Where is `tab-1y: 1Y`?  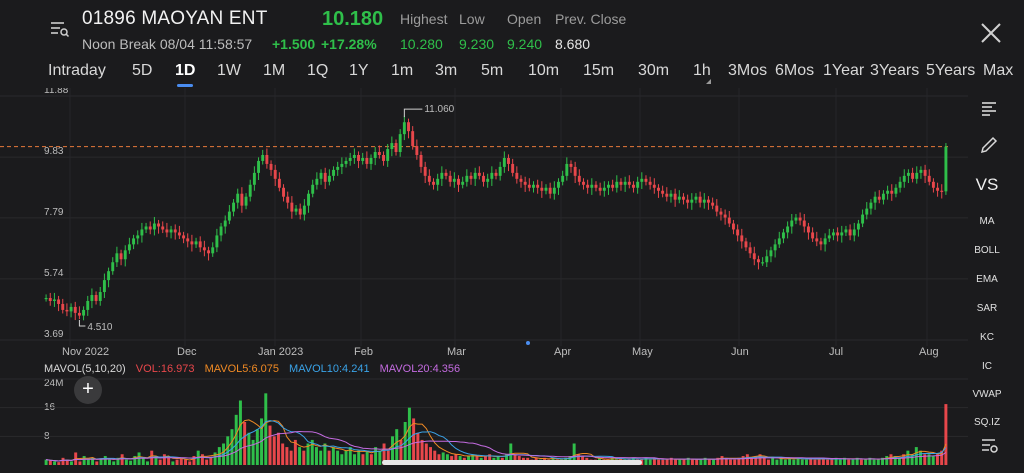 tab-1y: 1Y is located at coordinates (359, 70).